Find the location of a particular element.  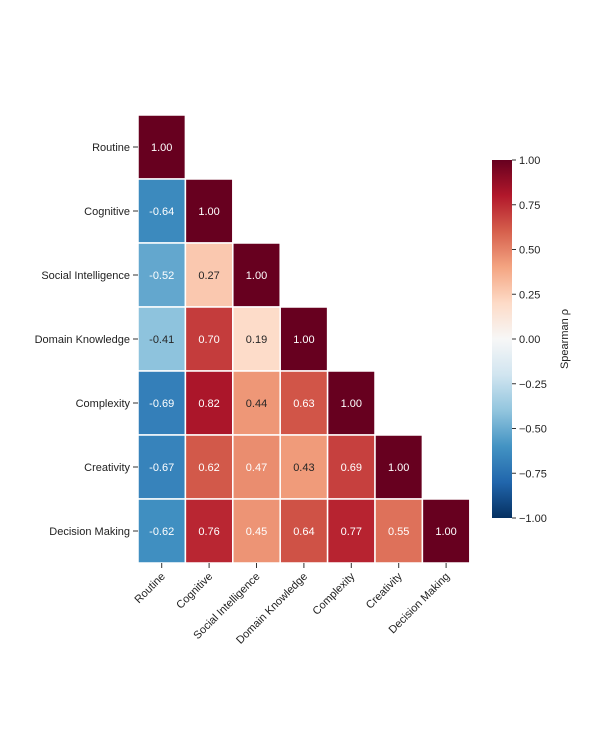

y-tick-label: Complexity is located at coordinates (103, 404).